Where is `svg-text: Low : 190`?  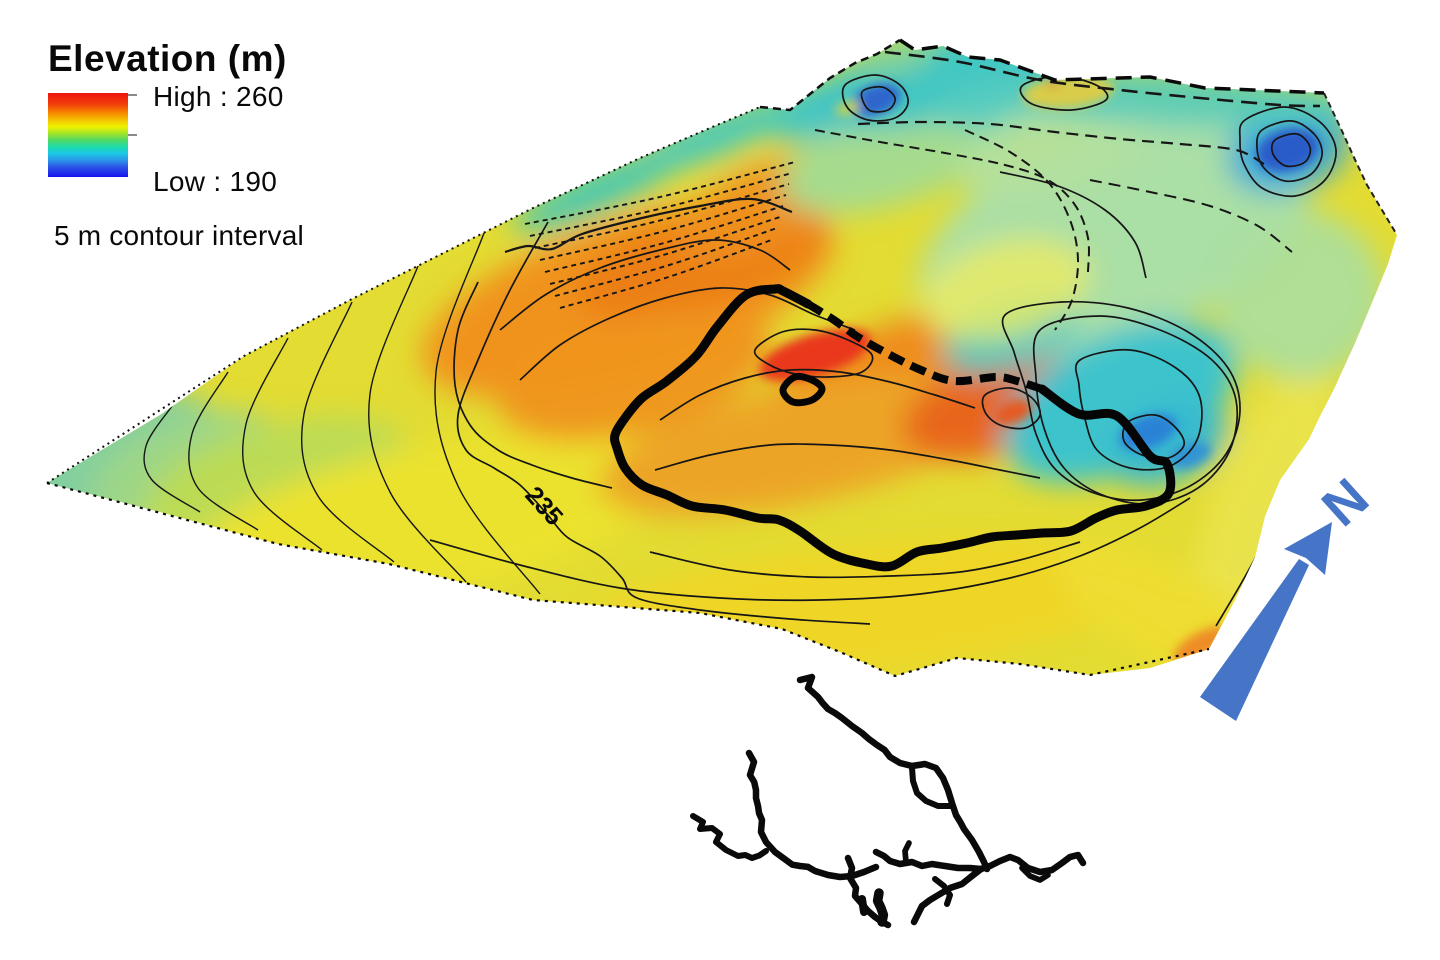 svg-text: Low : 190 is located at coordinates (215, 181).